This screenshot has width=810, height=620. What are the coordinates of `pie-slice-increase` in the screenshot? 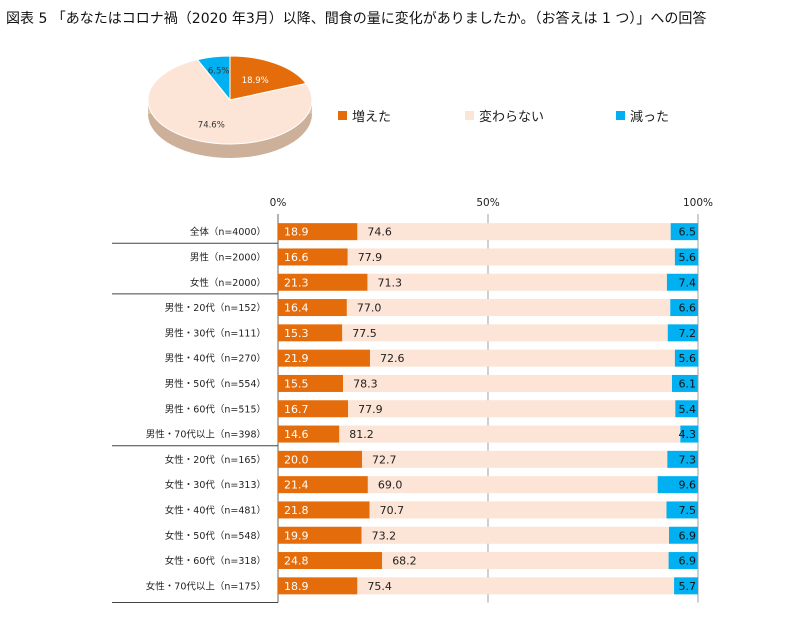 It's located at (268, 78).